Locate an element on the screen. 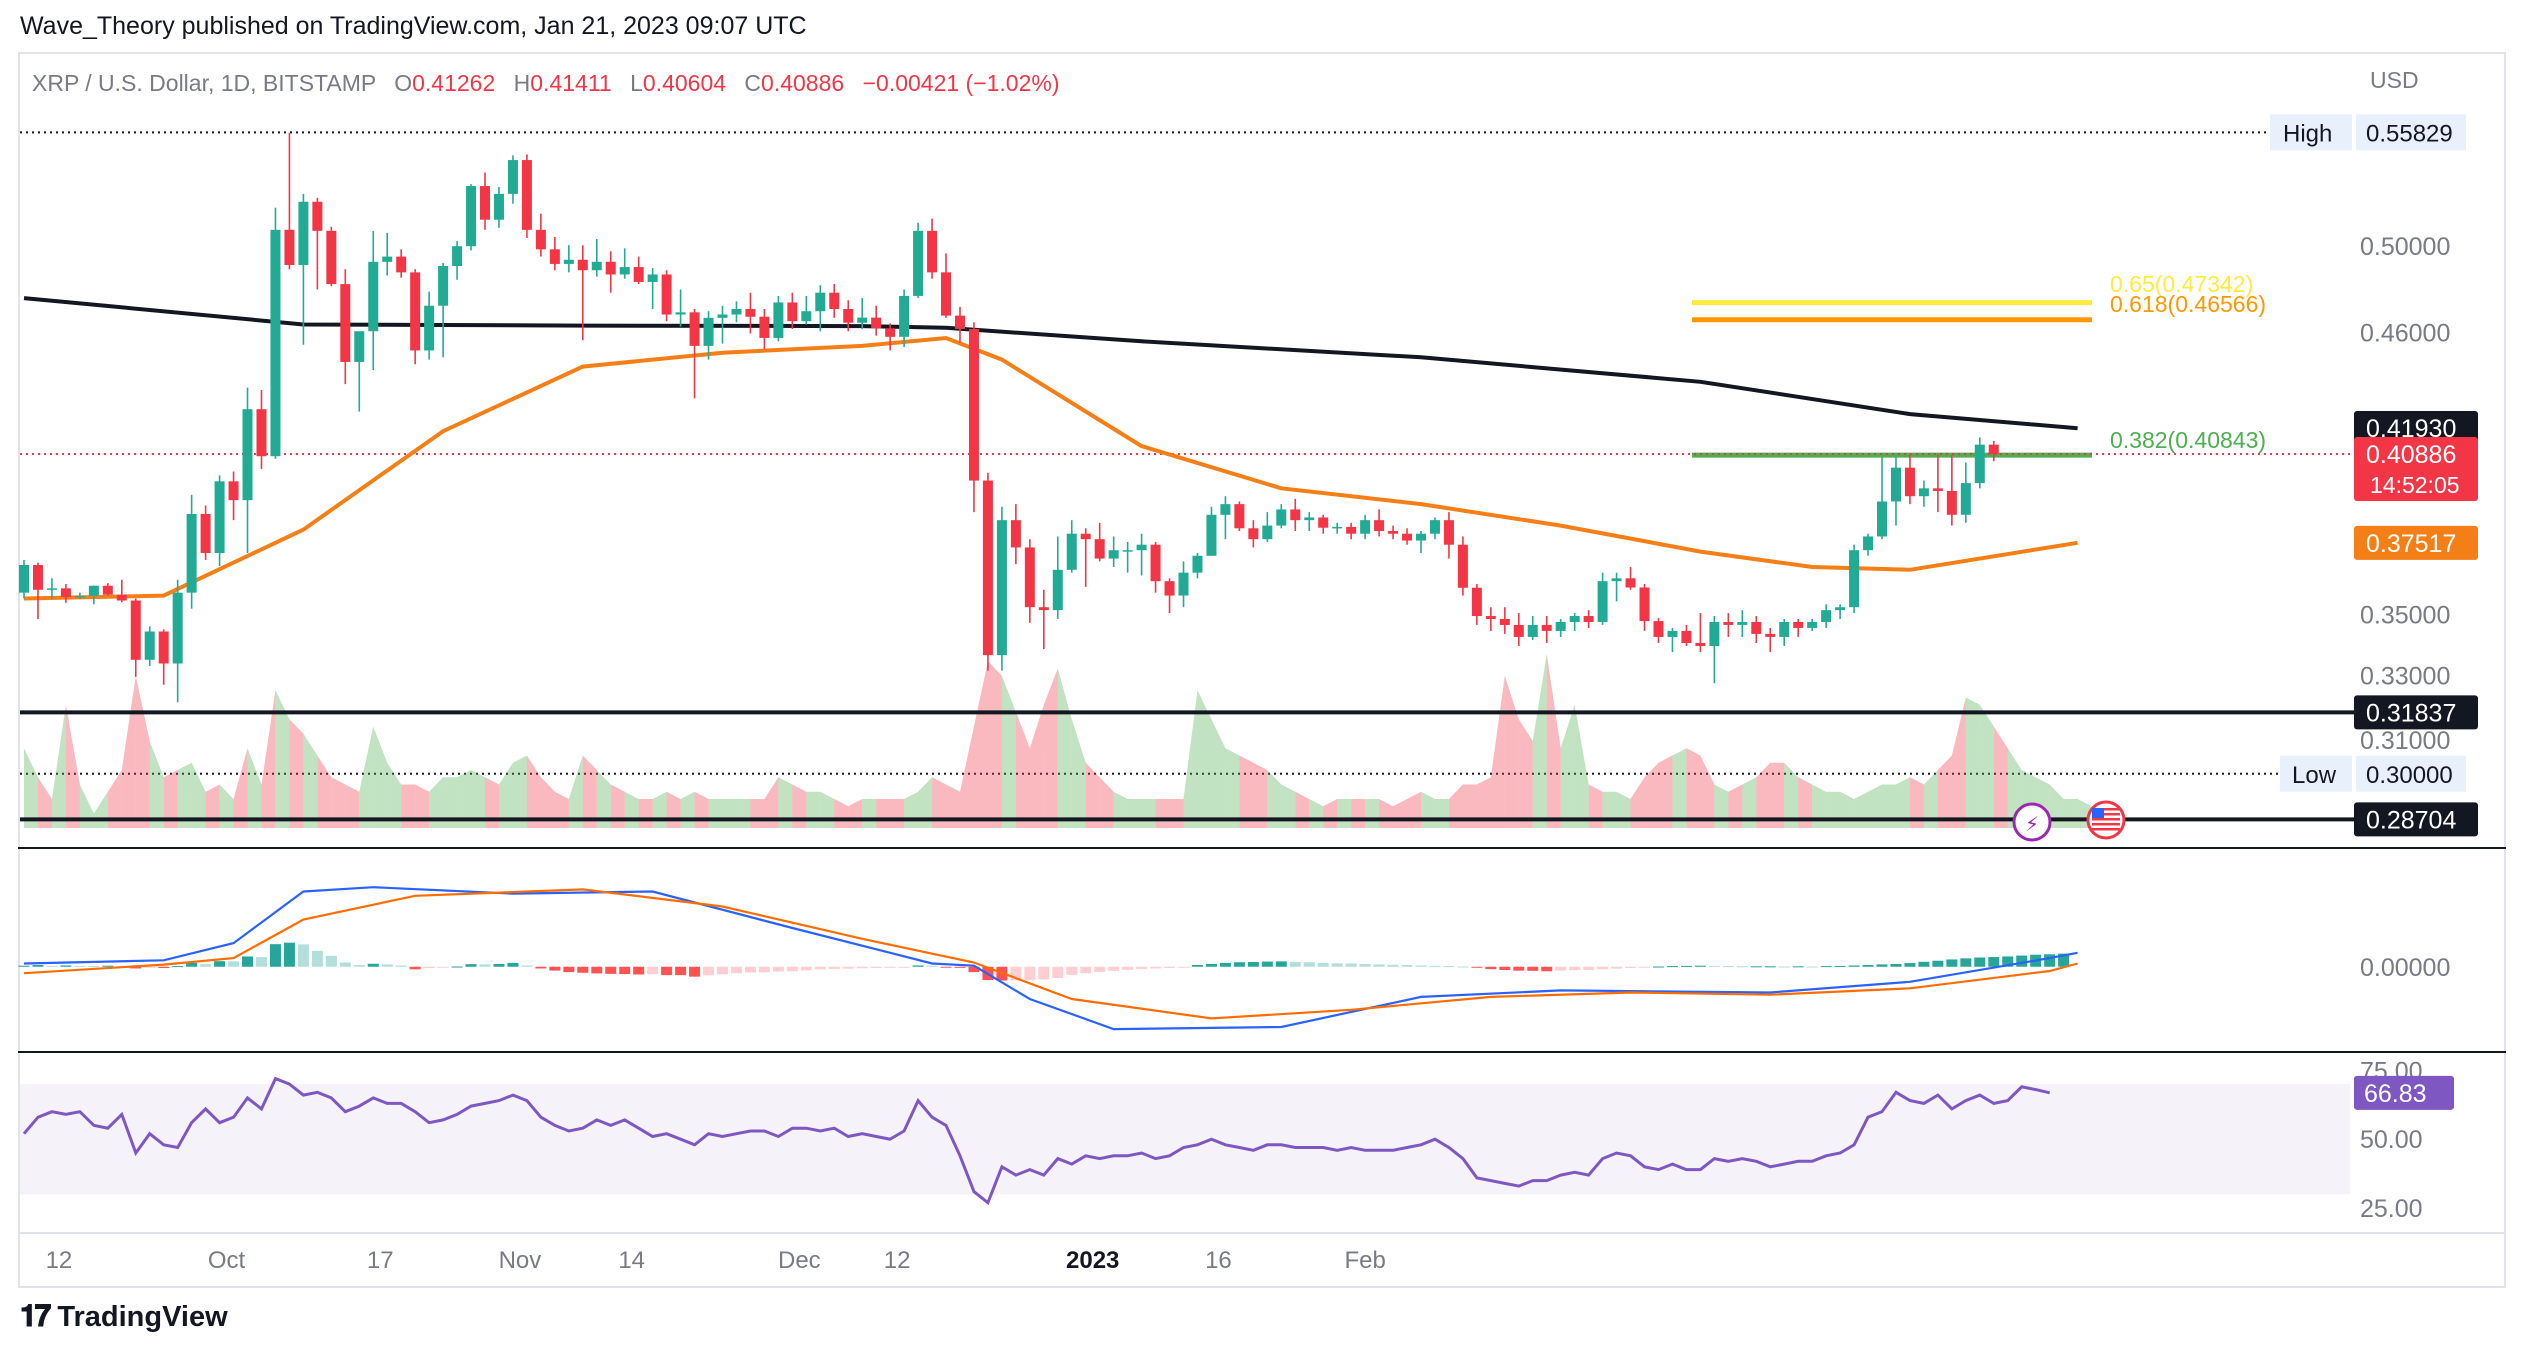 The height and width of the screenshot is (1354, 2524). x-axis-tick: Feb is located at coordinates (1364, 1260).